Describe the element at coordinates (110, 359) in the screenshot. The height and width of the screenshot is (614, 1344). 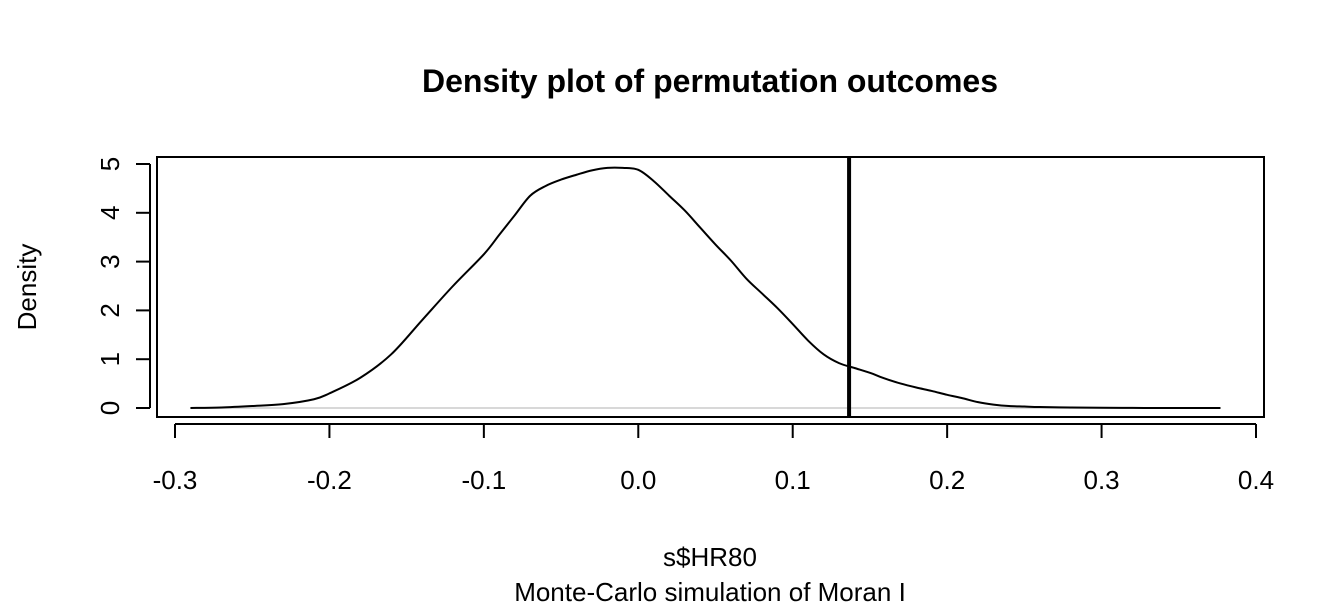
I see `y-tick-label: 1` at that location.